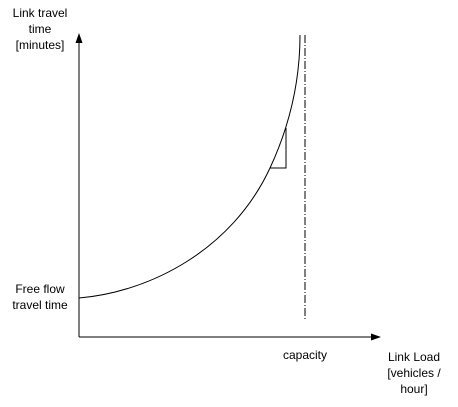 The image size is (458, 407). What do you see at coordinates (413, 389) in the screenshot?
I see `label-line: hour]` at bounding box center [413, 389].